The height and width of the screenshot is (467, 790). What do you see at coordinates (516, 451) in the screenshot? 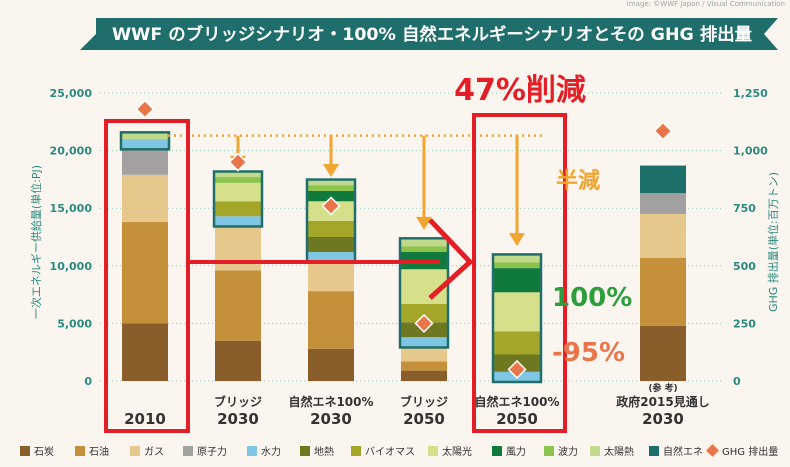
I see `legend-label: 風力` at bounding box center [516, 451].